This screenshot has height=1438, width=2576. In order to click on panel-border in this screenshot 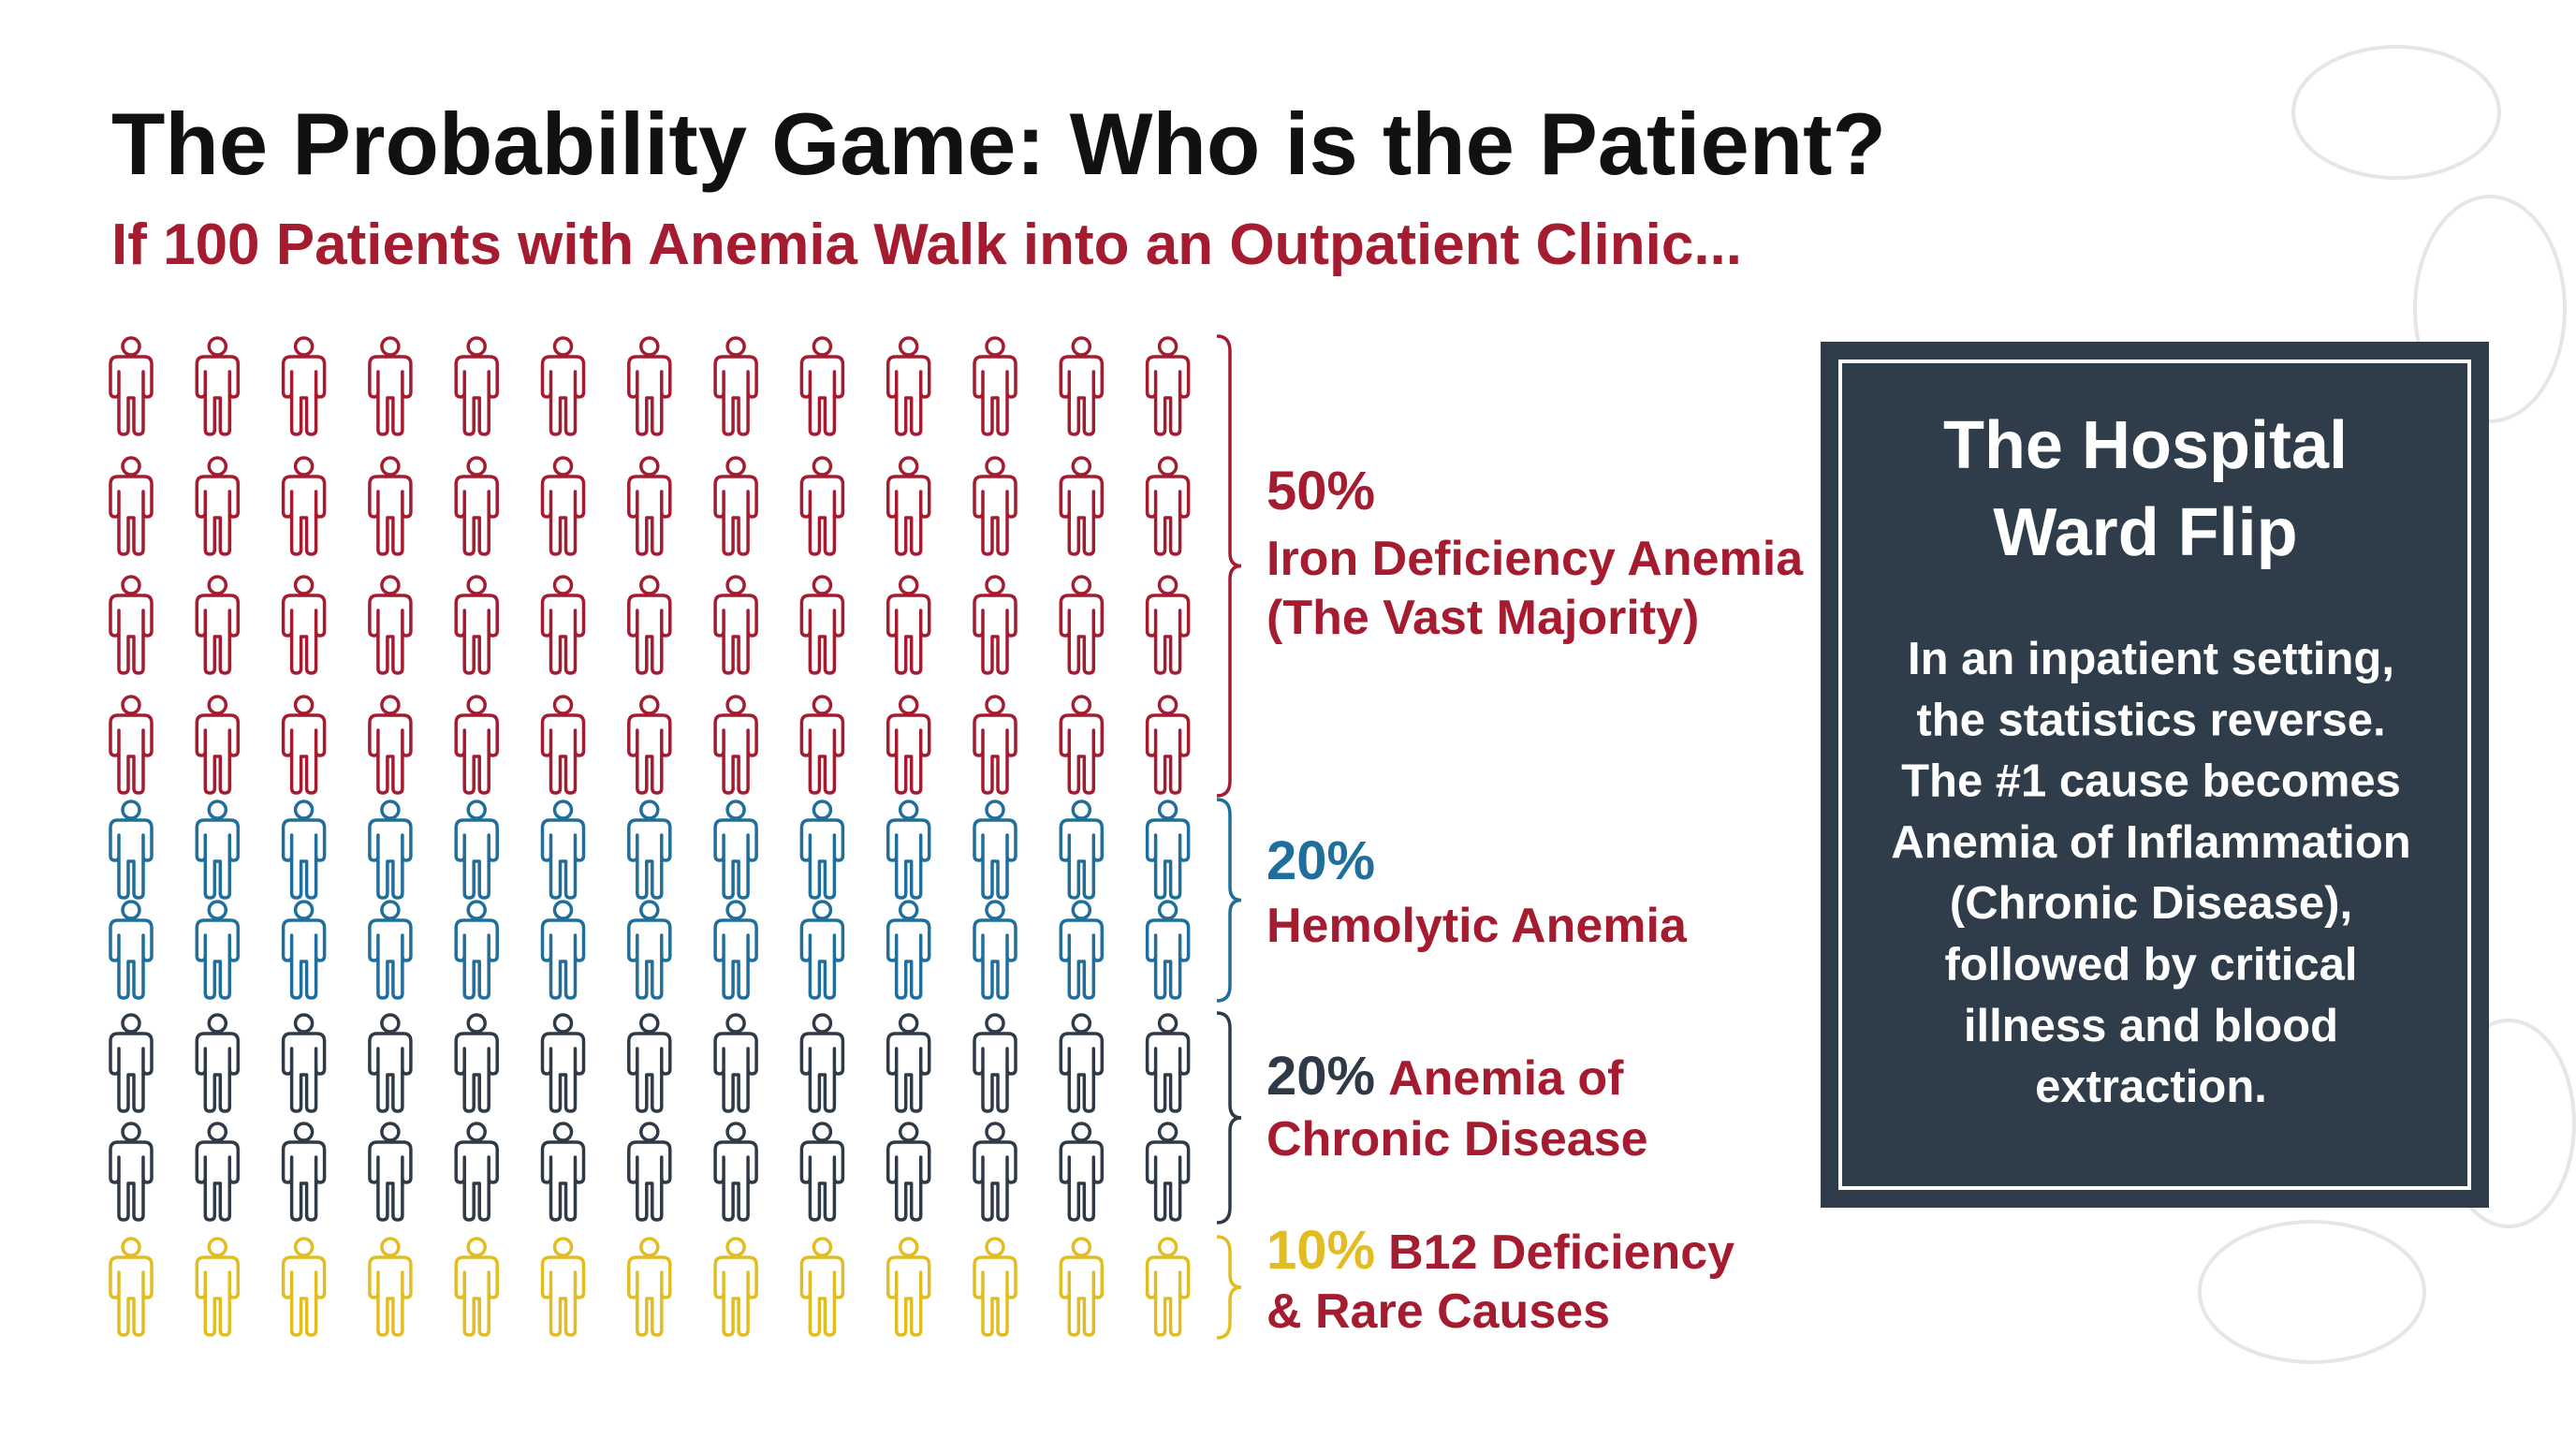, I will do `click(2154, 775)`.